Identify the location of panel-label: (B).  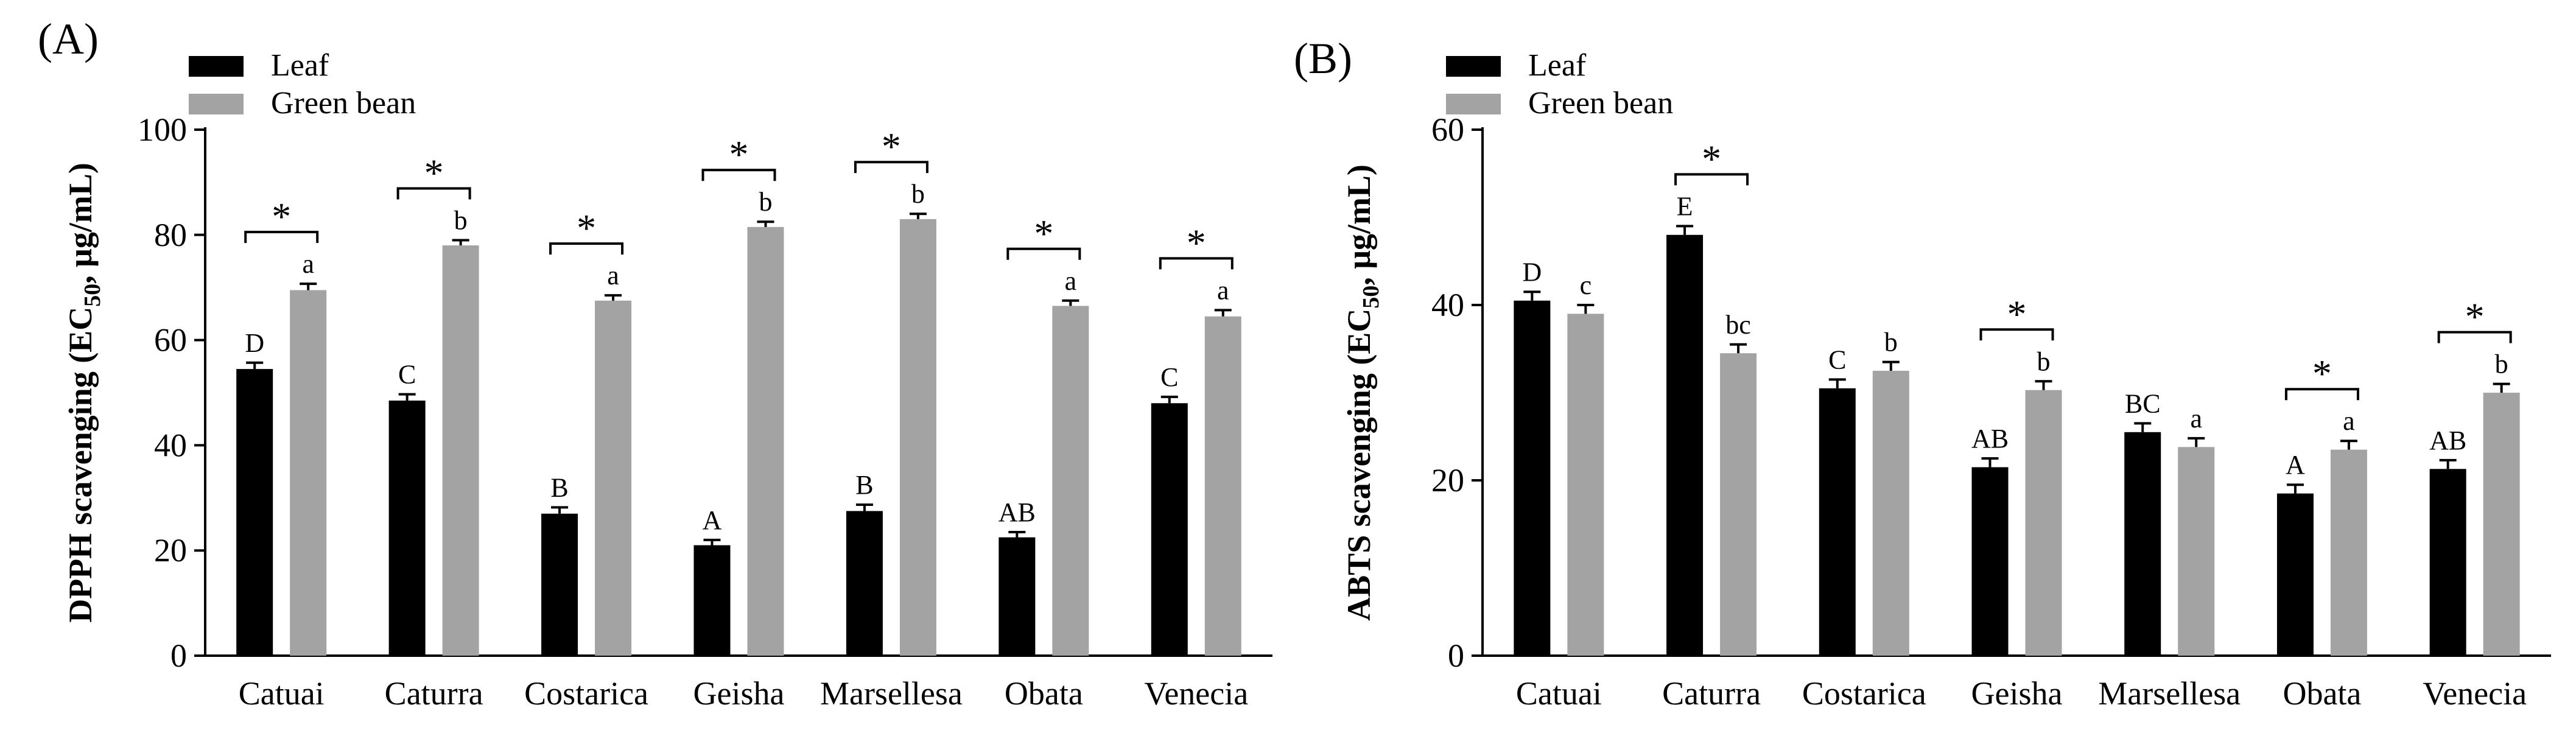
(1323, 58).